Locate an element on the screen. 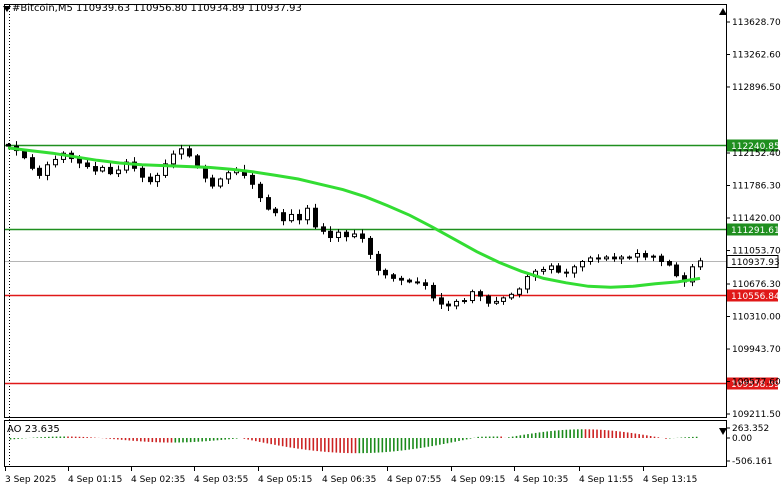  time-tick-label: 4 Sep 02:35 is located at coordinates (158, 480).